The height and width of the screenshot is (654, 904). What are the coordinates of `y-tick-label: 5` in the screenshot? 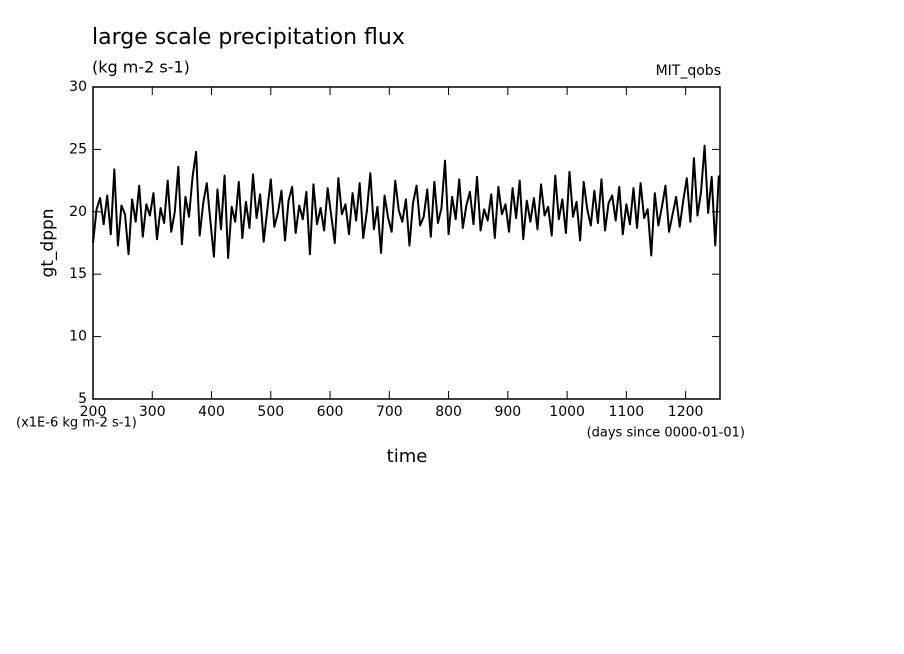 It's located at (82, 399).